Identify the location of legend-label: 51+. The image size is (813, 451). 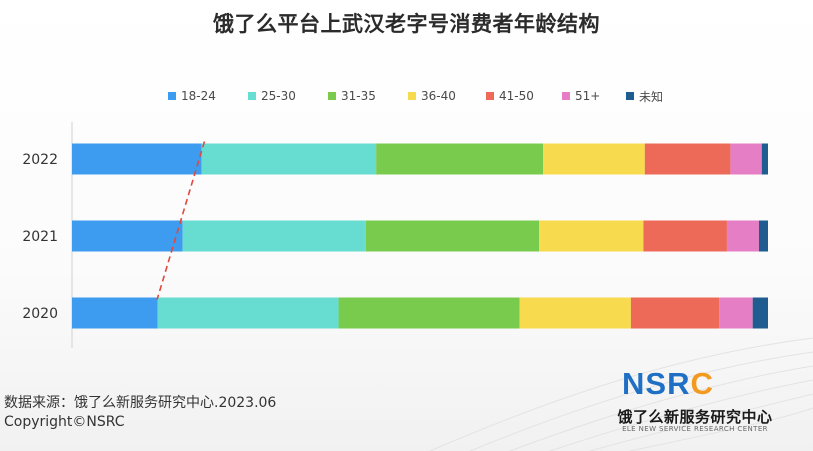
(588, 96).